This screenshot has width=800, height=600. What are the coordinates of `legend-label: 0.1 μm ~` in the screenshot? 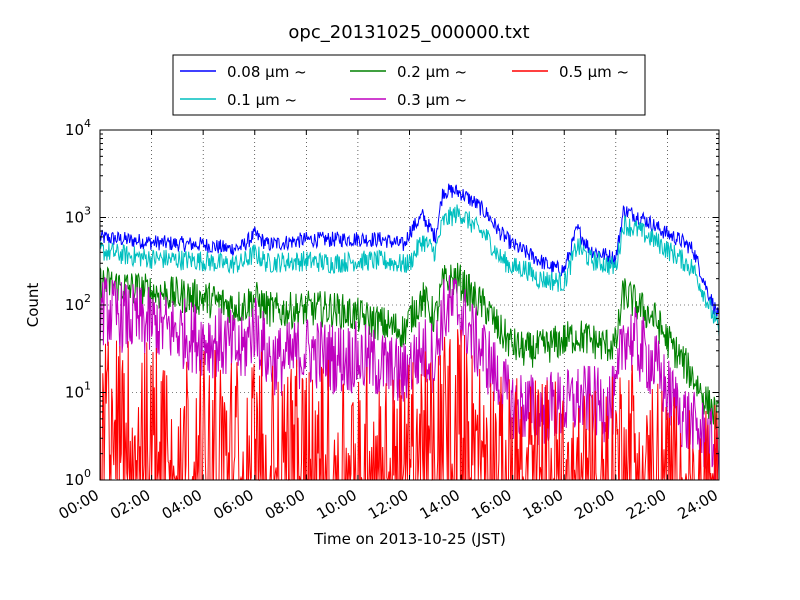 It's located at (262, 100).